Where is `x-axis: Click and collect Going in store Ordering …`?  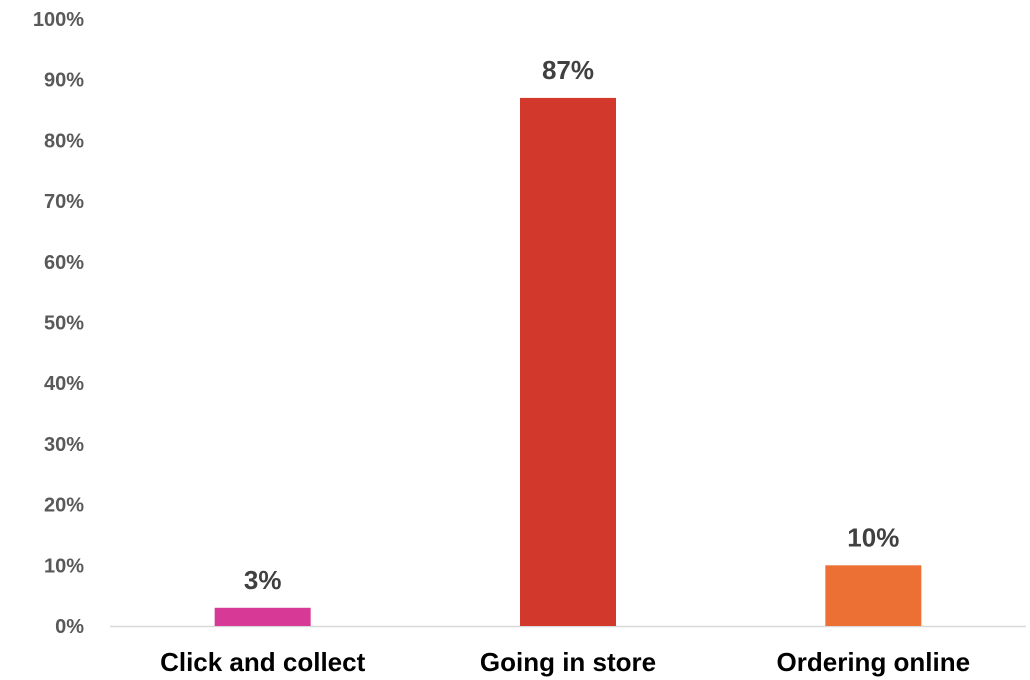 x-axis: Click and collect Going in store Ordering … is located at coordinates (565, 662).